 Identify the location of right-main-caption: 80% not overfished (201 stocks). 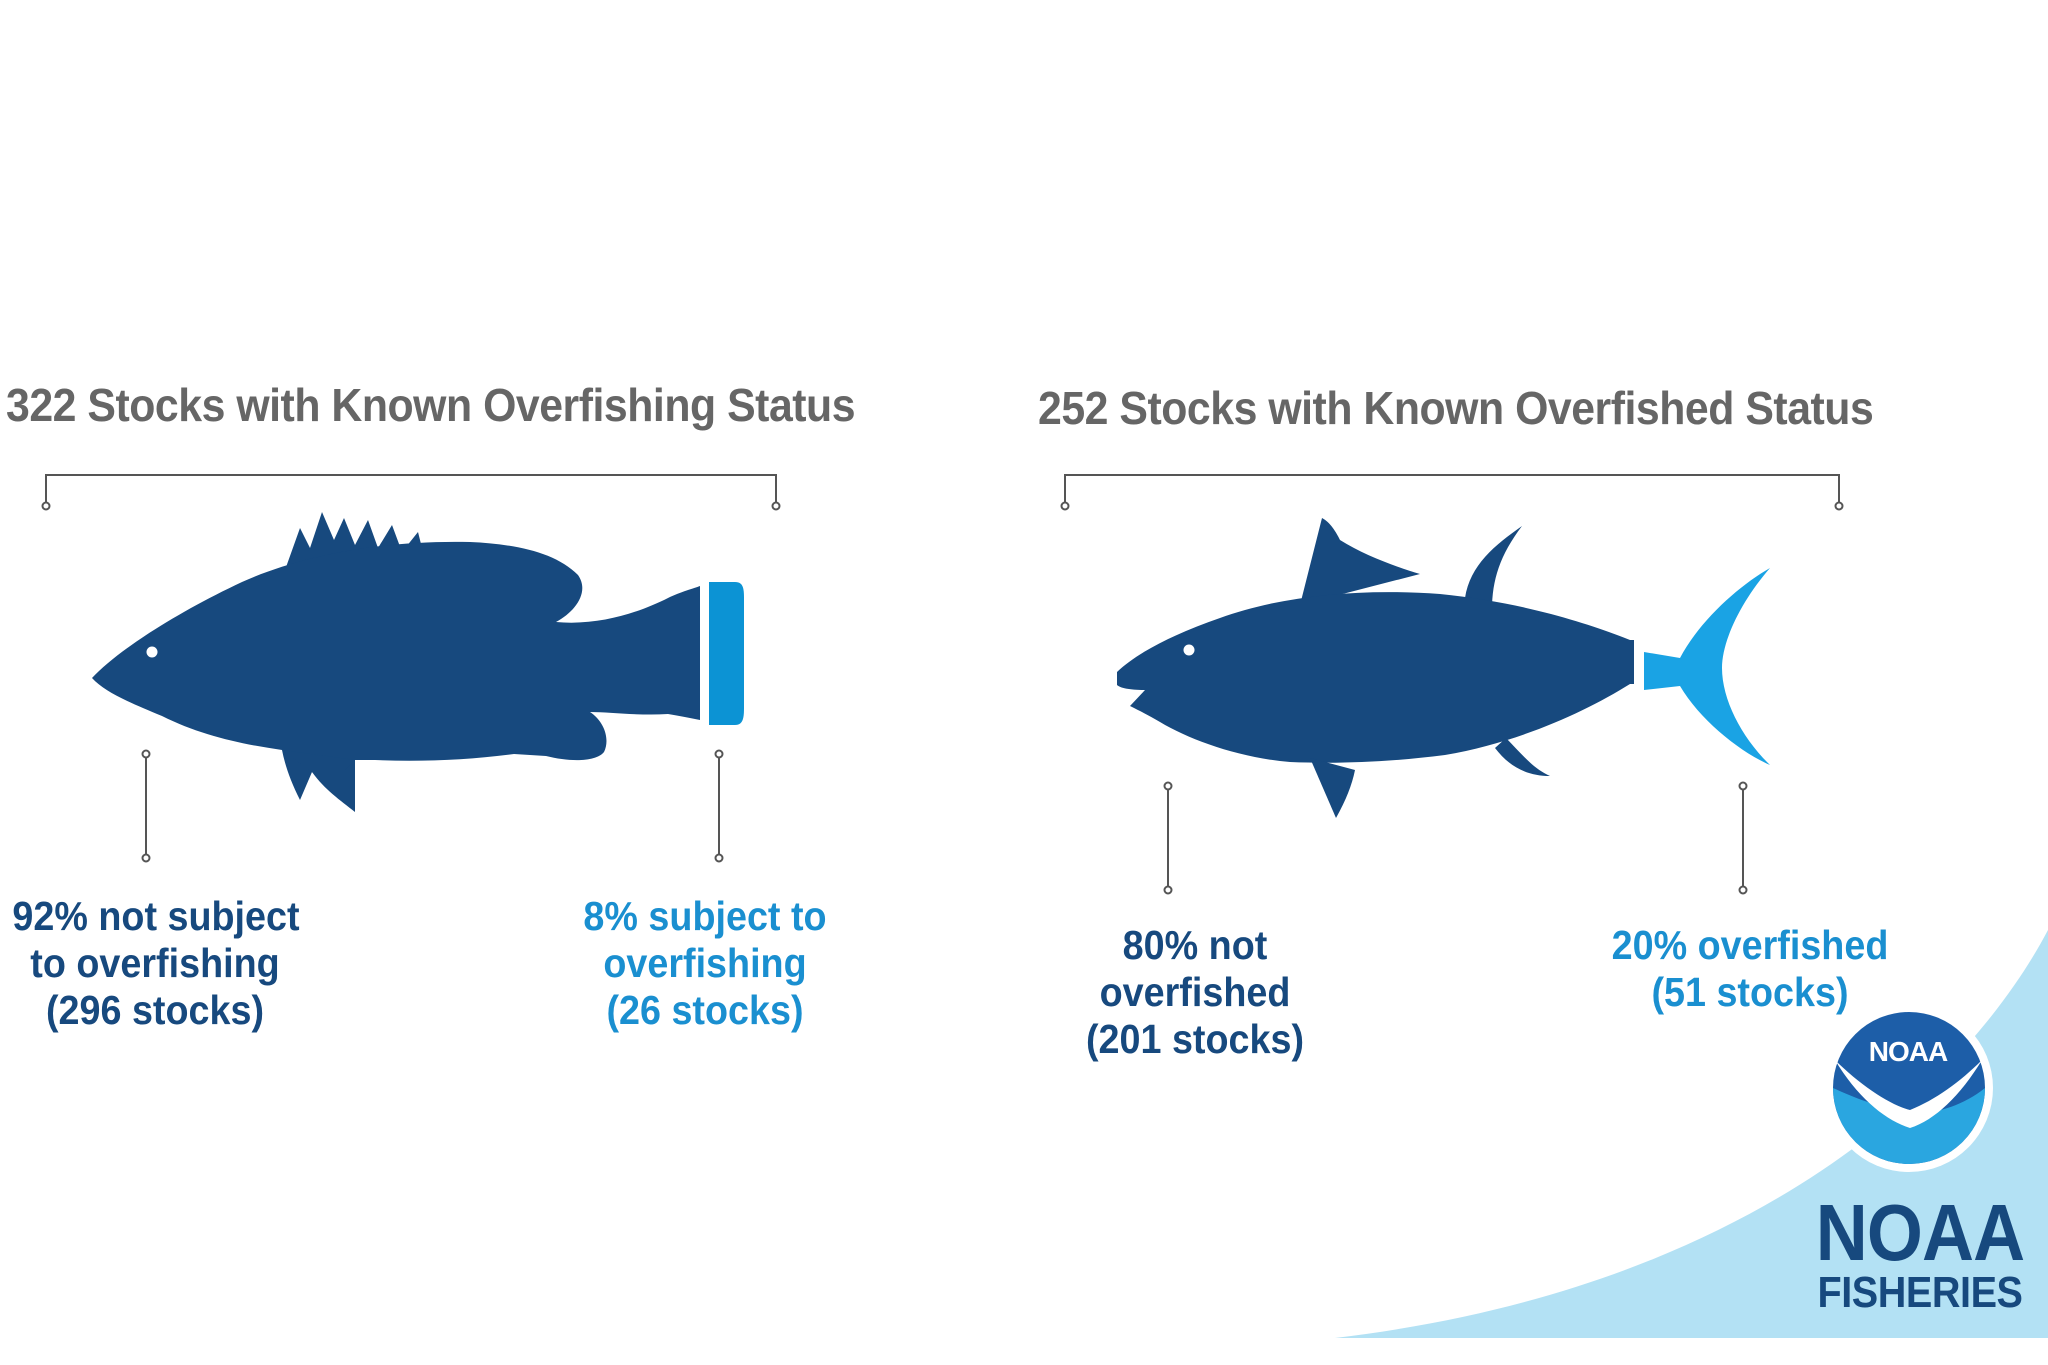
(1195, 992).